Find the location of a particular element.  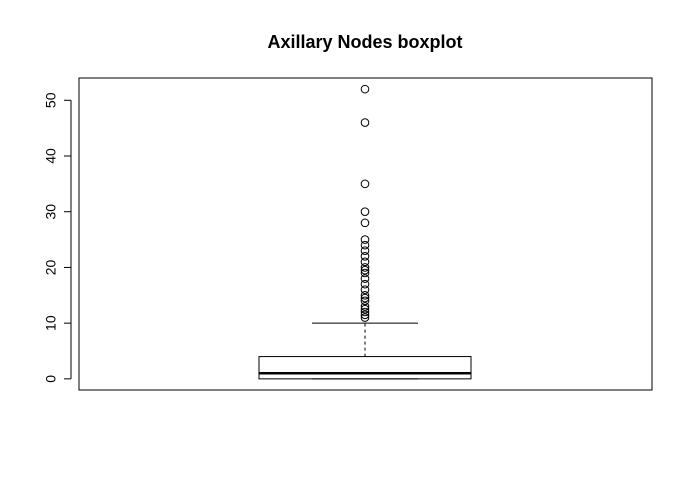

y-axis: 0 10 20 30 40 50 is located at coordinates (57, 237).